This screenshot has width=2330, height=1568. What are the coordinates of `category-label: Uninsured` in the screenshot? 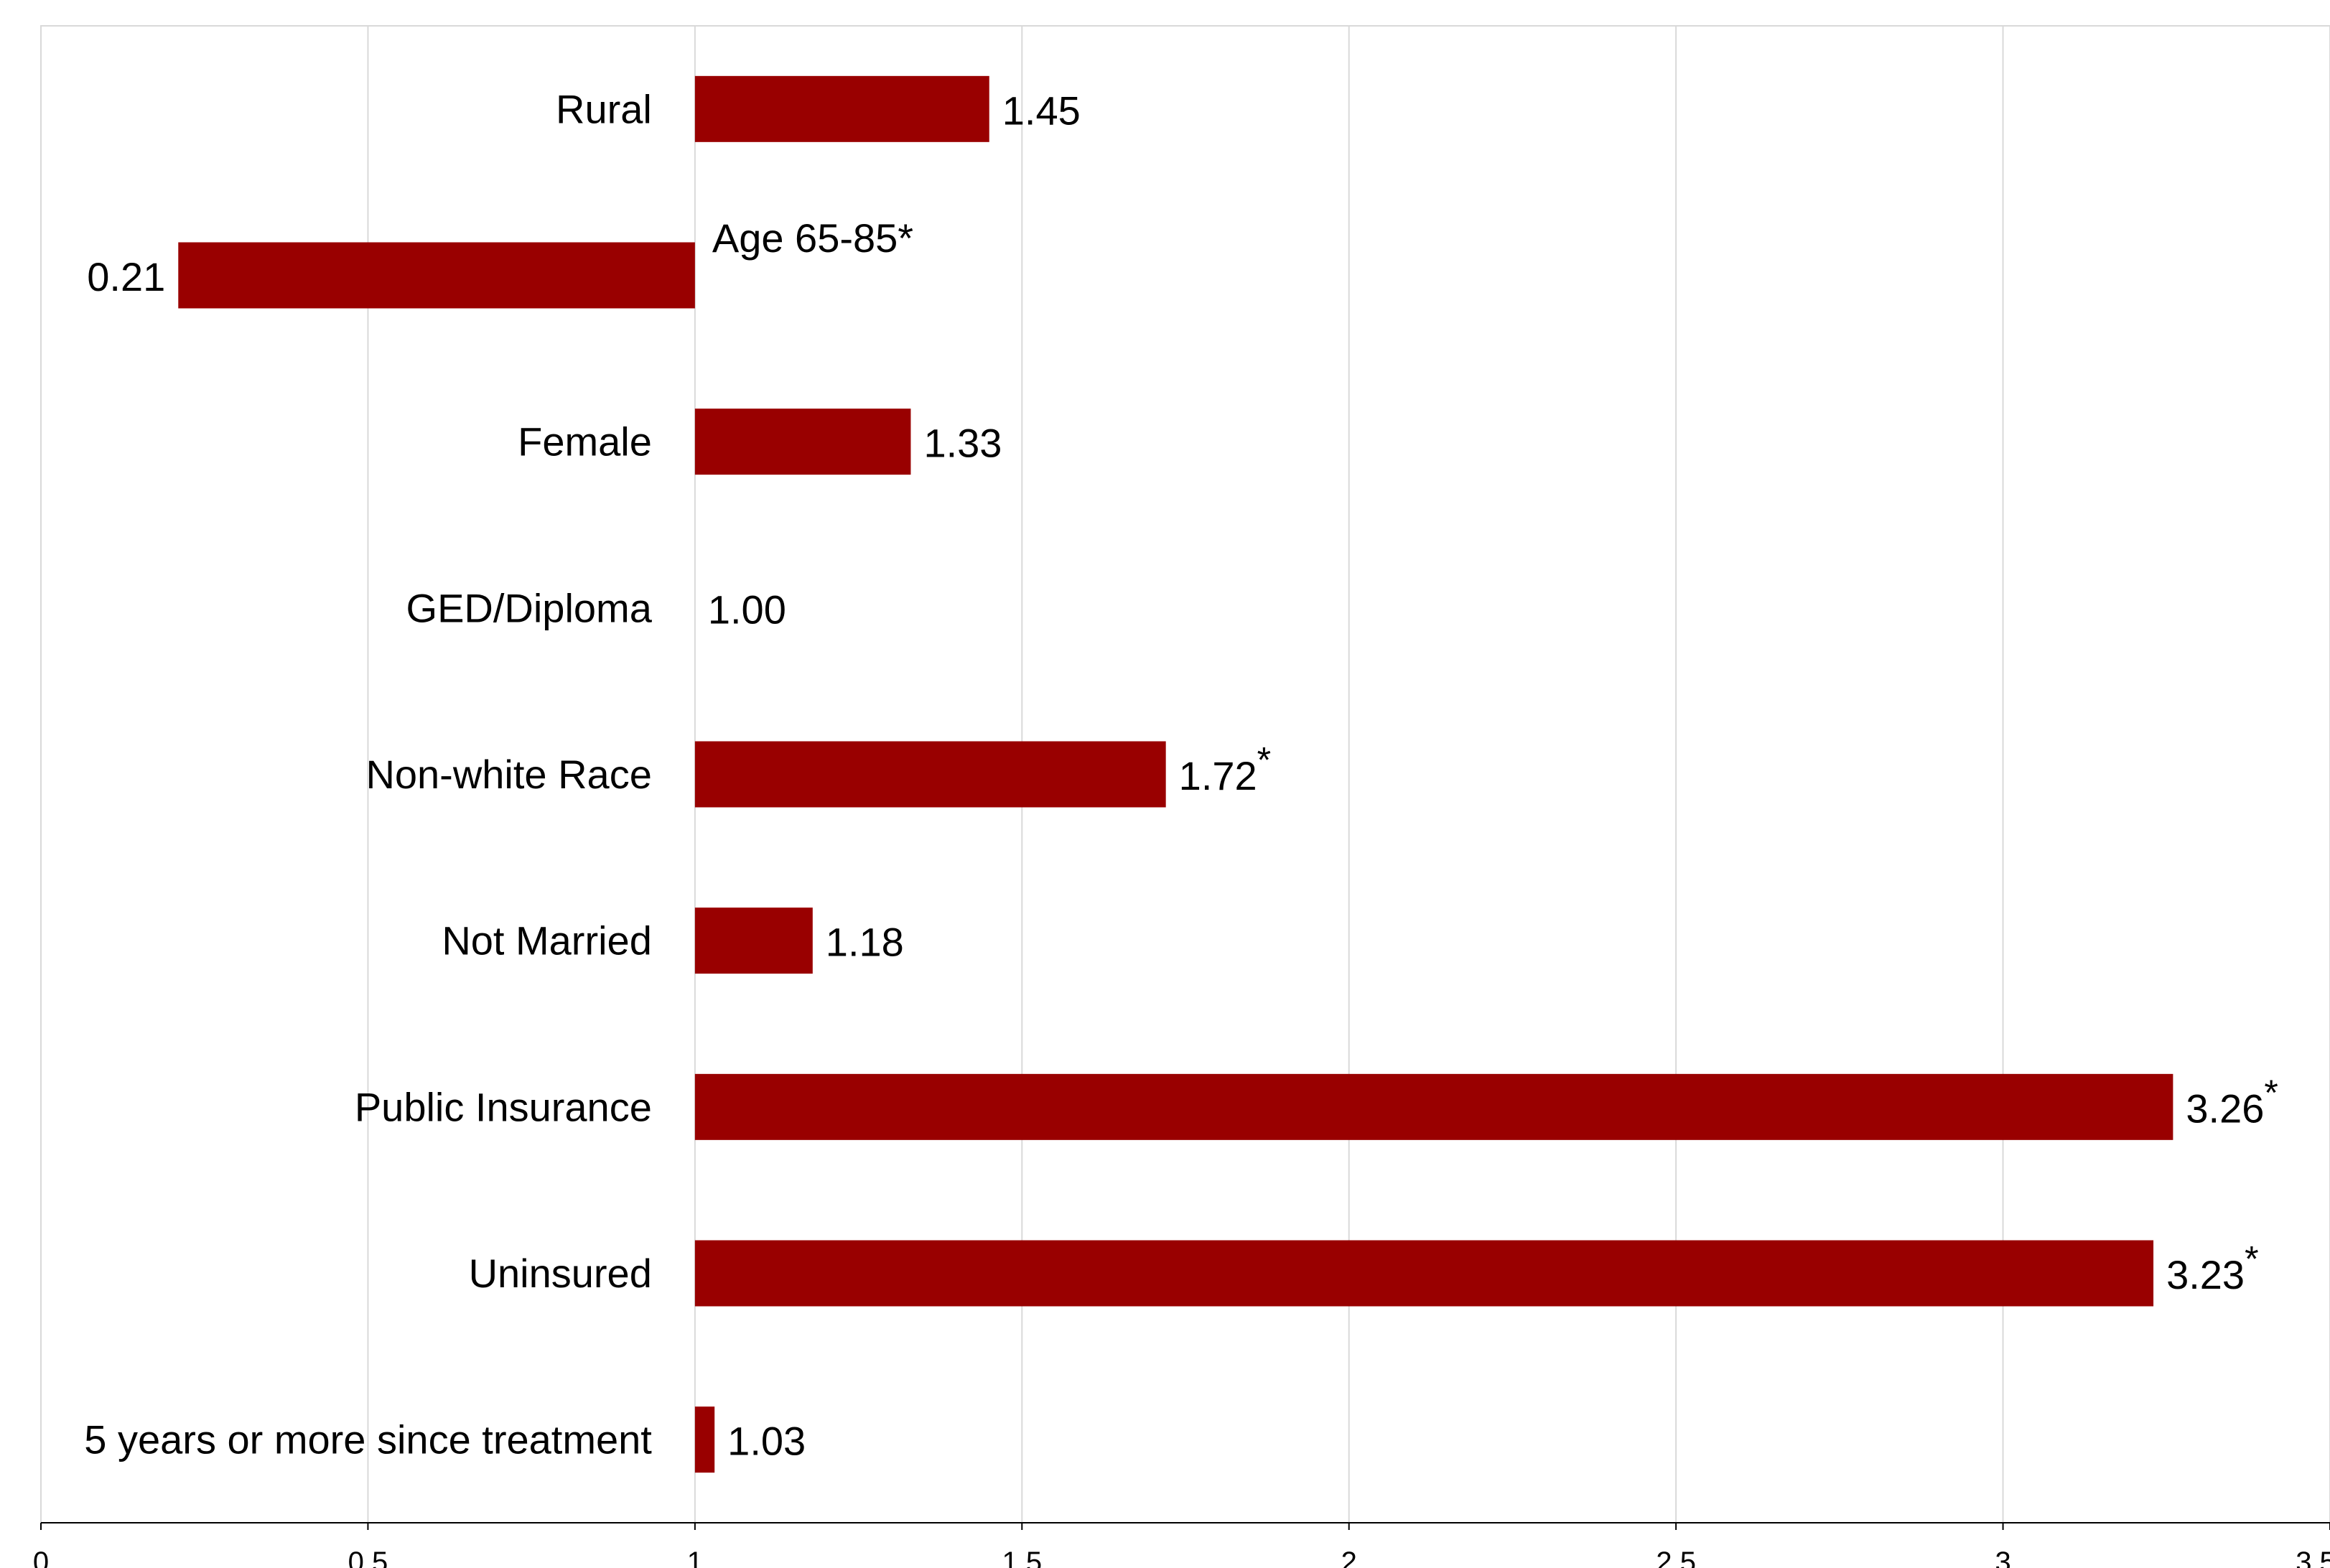 It's located at (560, 1273).